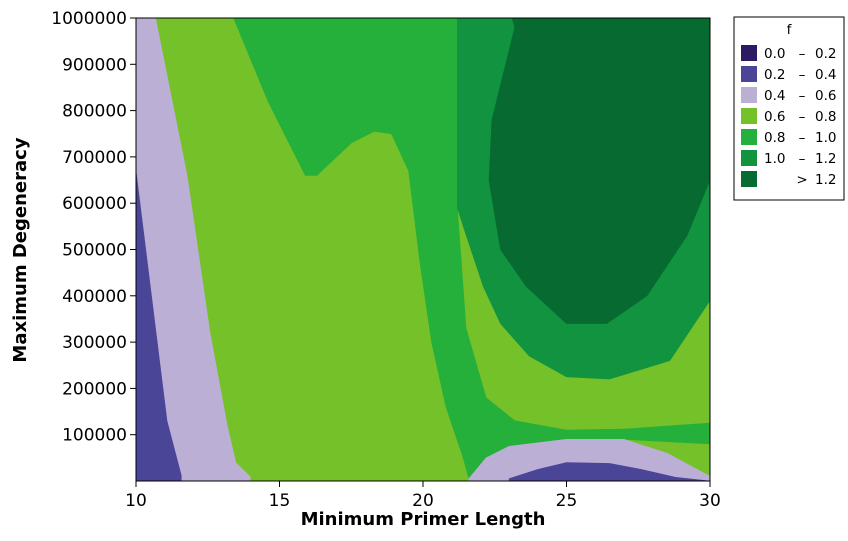 Image resolution: width=848 pixels, height=541 pixels. I want to click on legend-sep-3: –, so click(802, 117).